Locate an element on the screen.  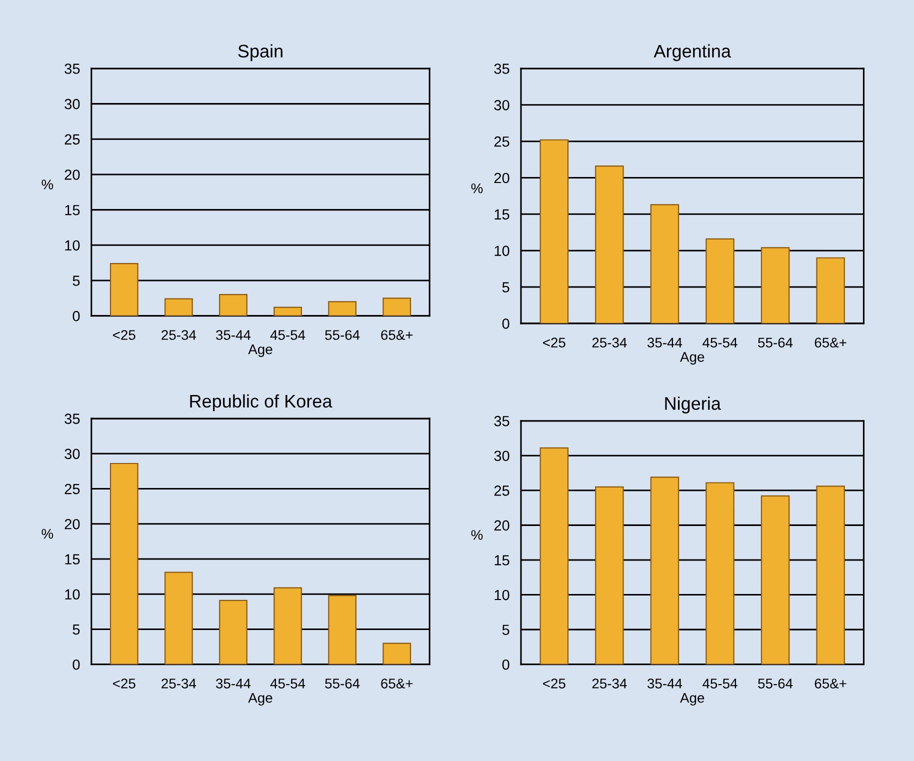
chart-title: Republic of Korea is located at coordinates (261, 403).